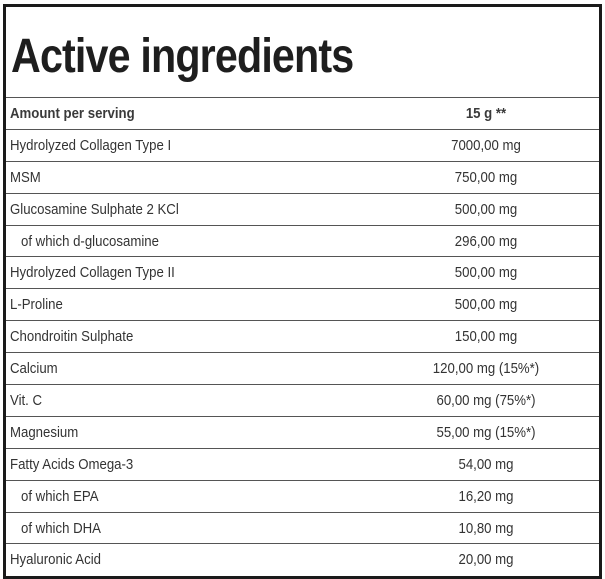  Describe the element at coordinates (26, 401) in the screenshot. I see `ingredient-name: Vit. C` at that location.